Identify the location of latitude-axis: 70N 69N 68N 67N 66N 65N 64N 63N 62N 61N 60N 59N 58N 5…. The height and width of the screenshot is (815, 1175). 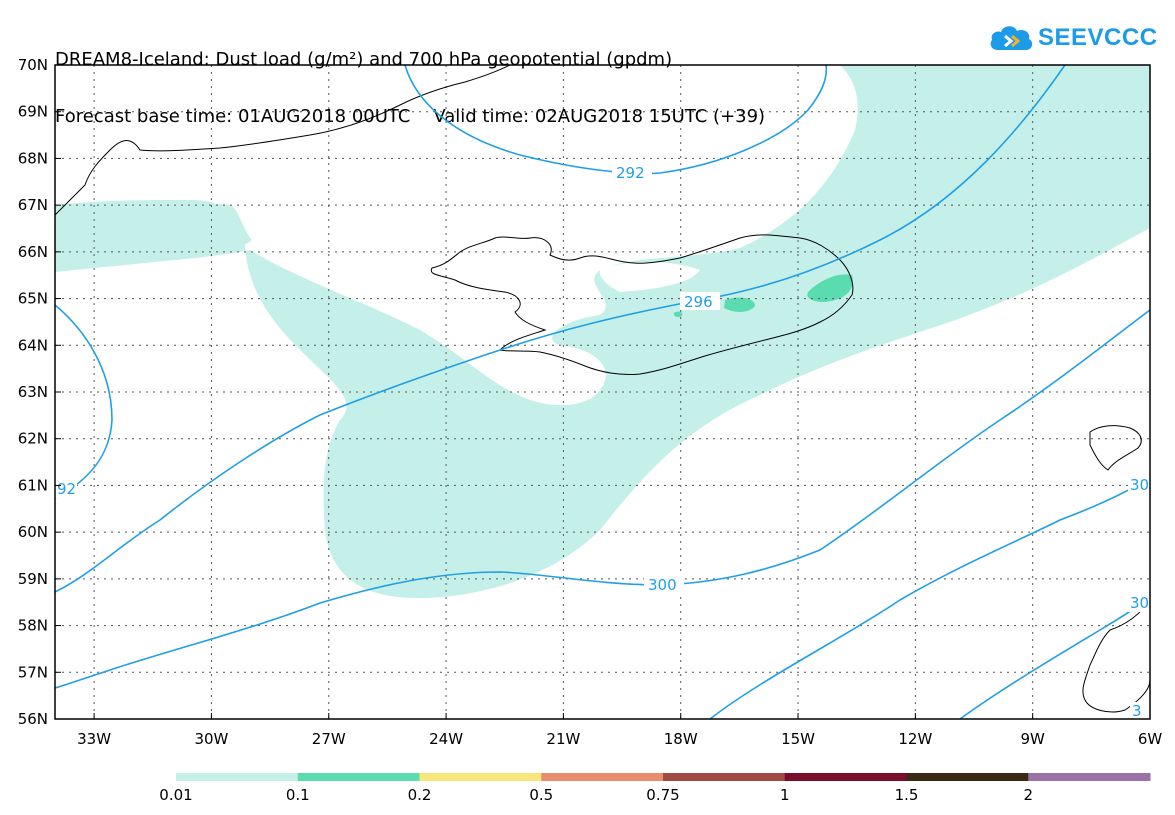
(39, 392).